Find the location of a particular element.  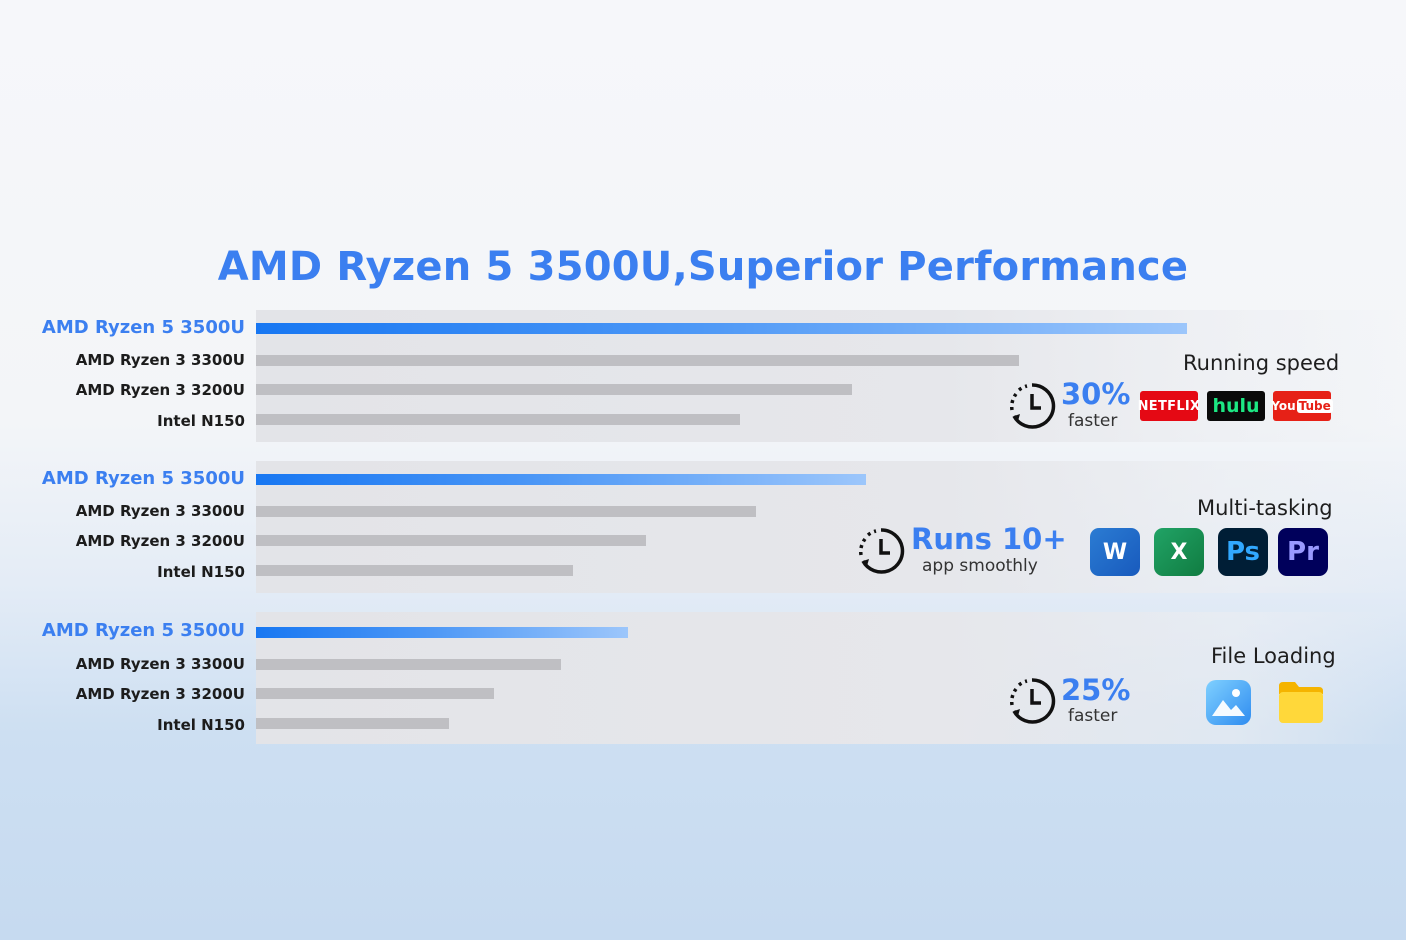

youtube-logo: You Tube is located at coordinates (1302, 406).